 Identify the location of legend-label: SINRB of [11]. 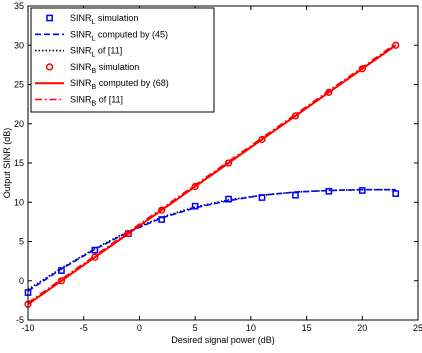
(96, 101).